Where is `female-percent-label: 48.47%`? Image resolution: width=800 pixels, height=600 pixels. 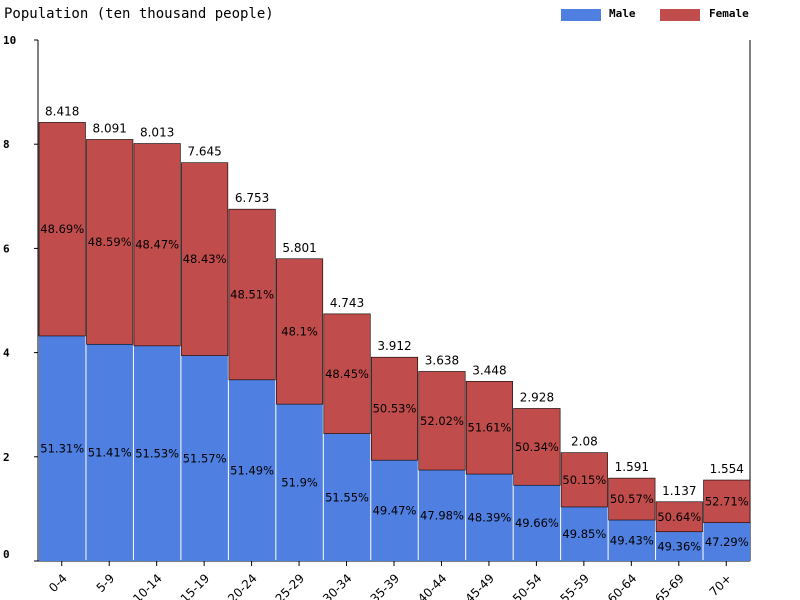 female-percent-label: 48.47% is located at coordinates (157, 245).